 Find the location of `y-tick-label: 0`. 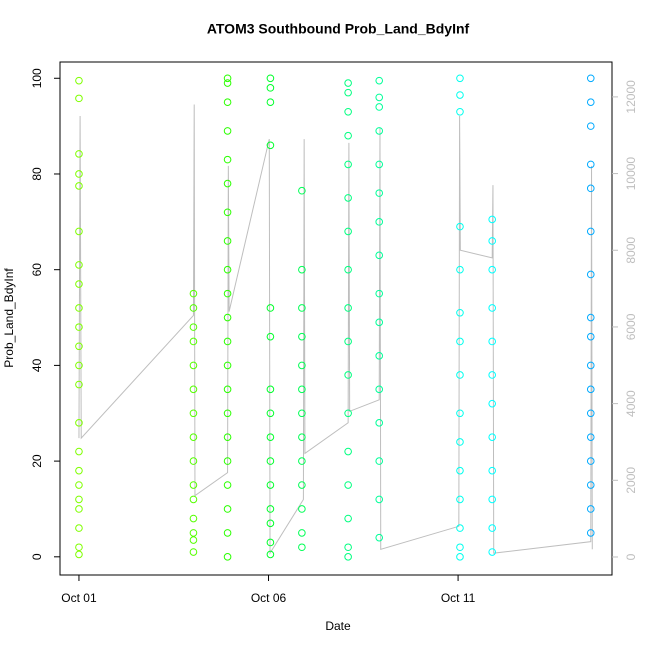

y-tick-label: 0 is located at coordinates (37, 556).